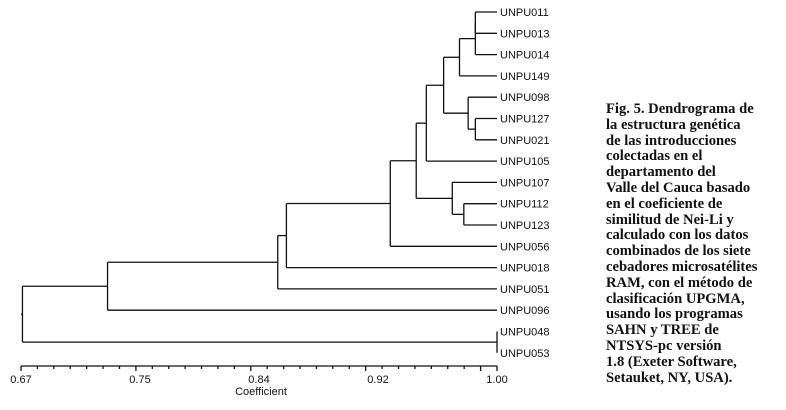 This screenshot has width=786, height=410. Describe the element at coordinates (677, 235) in the screenshot. I see `caption-line: calculado con los datos` at that location.